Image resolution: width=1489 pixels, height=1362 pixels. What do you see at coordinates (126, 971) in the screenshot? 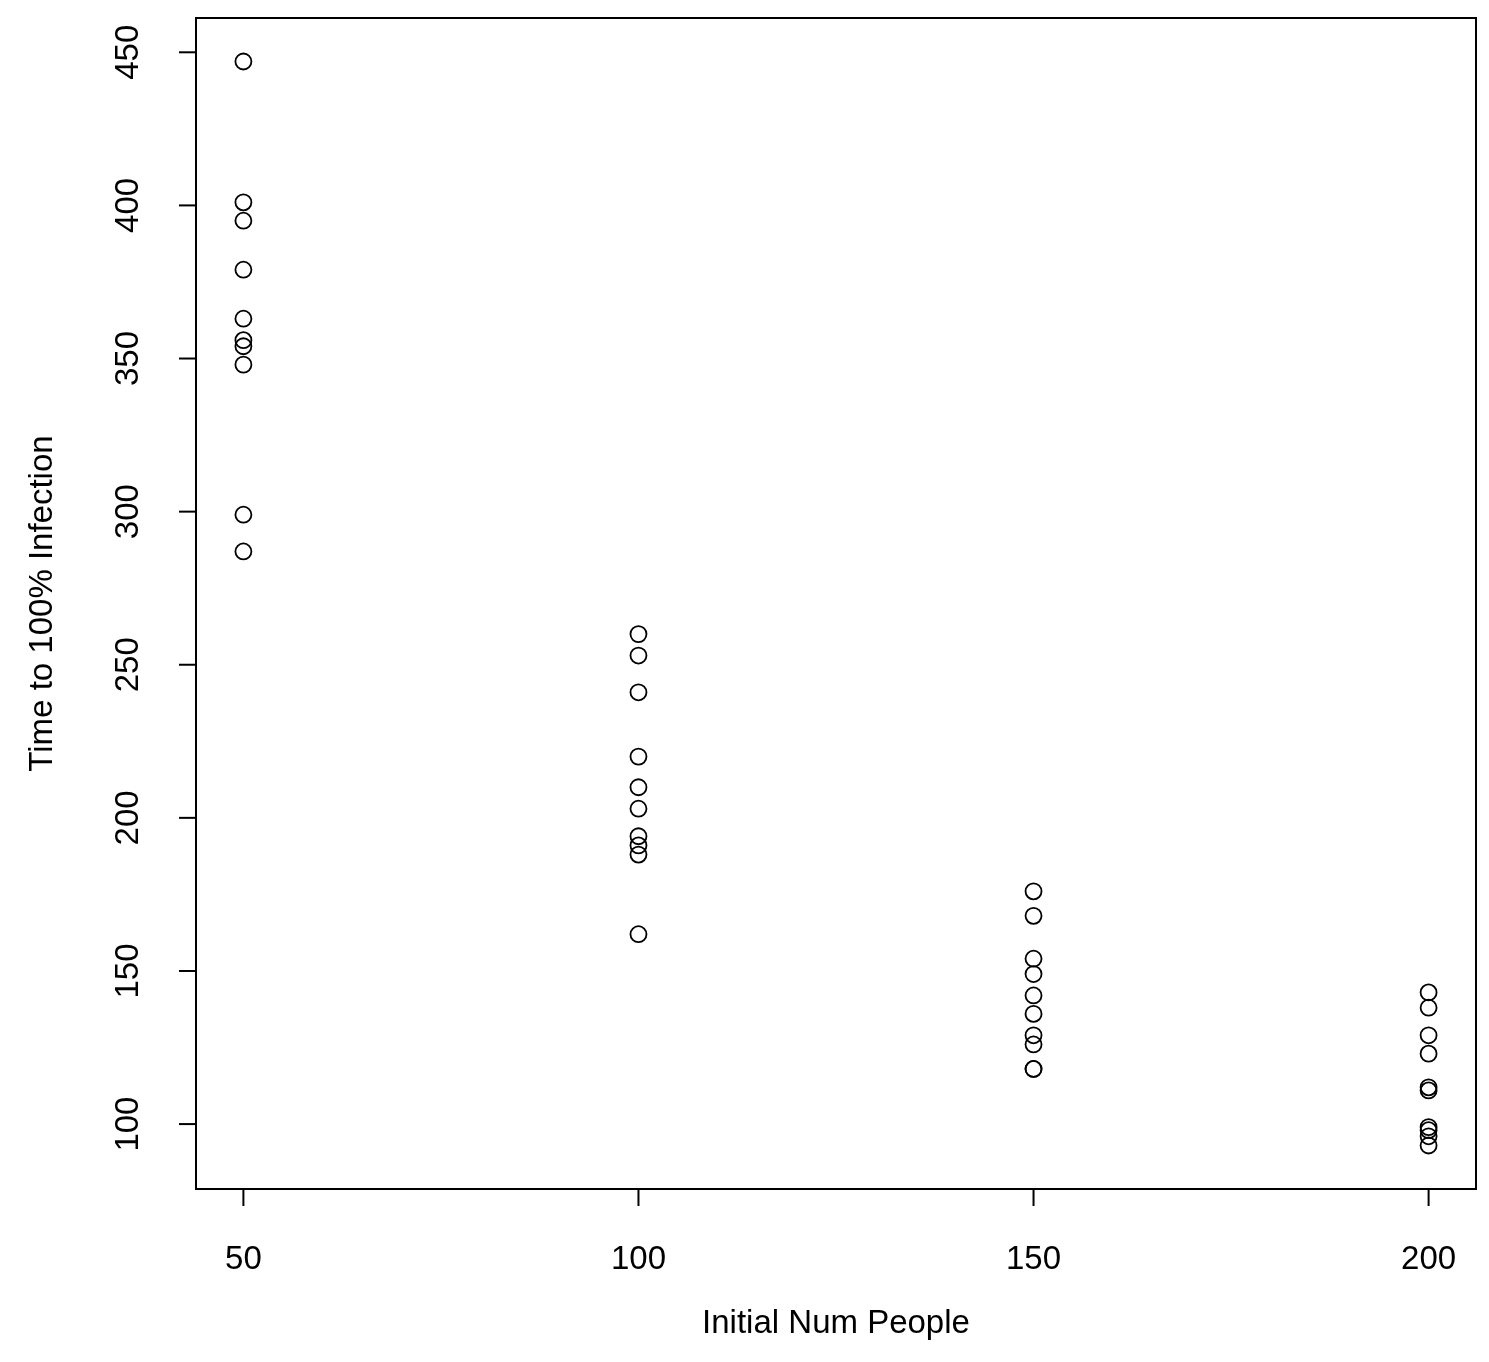
I see `y-tick-label: 150` at bounding box center [126, 971].